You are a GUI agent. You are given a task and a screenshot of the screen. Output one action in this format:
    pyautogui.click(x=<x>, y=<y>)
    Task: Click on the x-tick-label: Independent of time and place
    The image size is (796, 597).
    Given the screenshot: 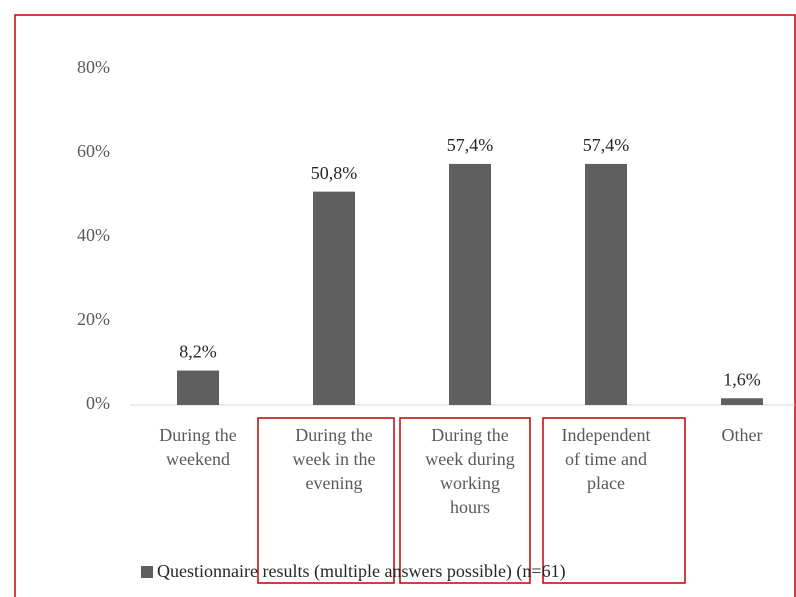 What is the action you would take?
    pyautogui.click(x=606, y=459)
    